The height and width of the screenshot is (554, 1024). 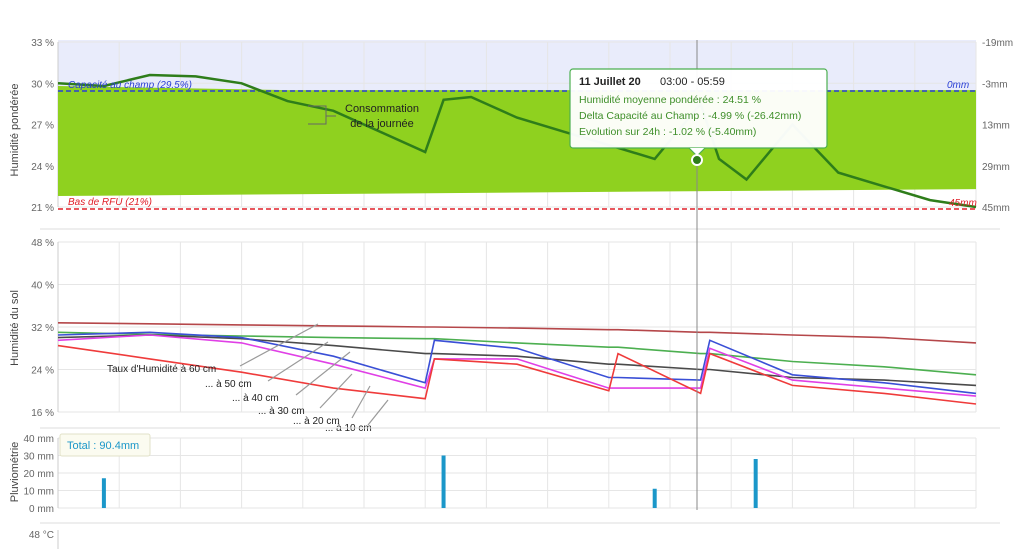 What do you see at coordinates (42, 167) in the screenshot?
I see `panel1-left-tick: 24 %` at bounding box center [42, 167].